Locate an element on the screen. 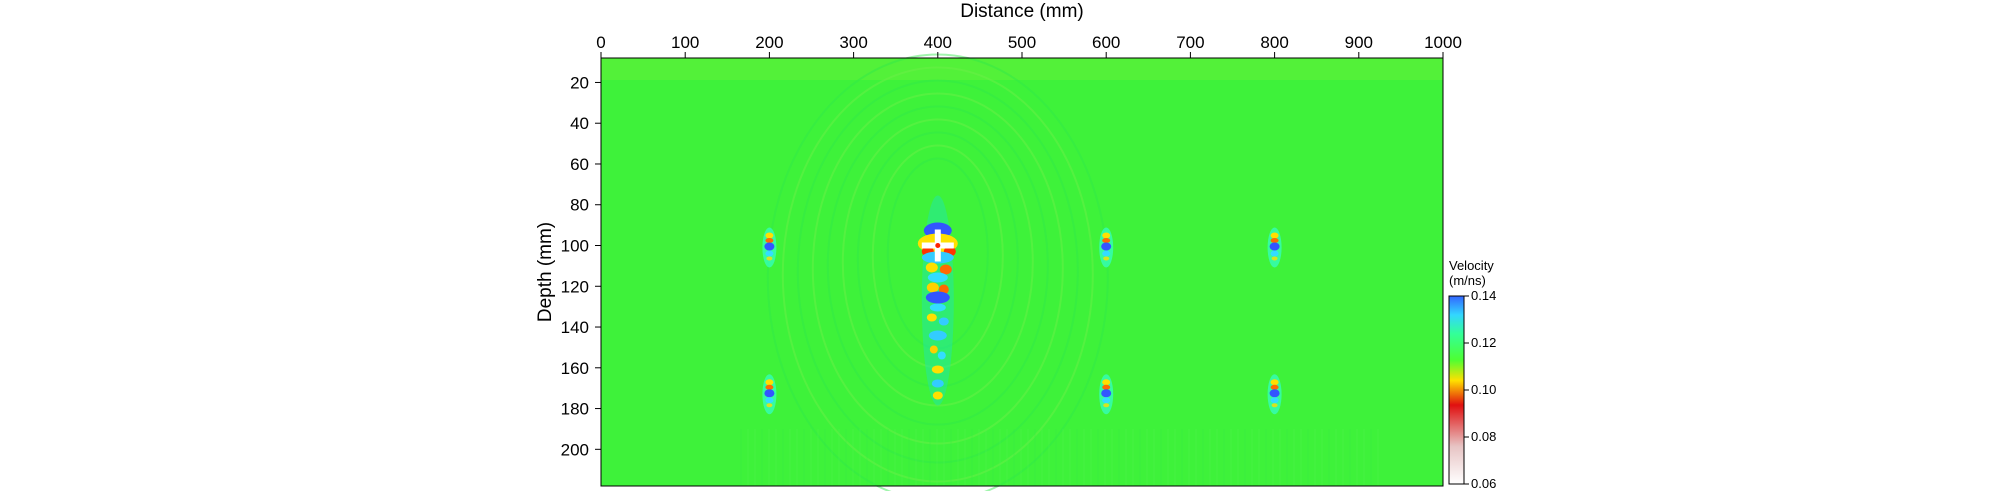  x-tick-label: 1000 is located at coordinates (1443, 42).